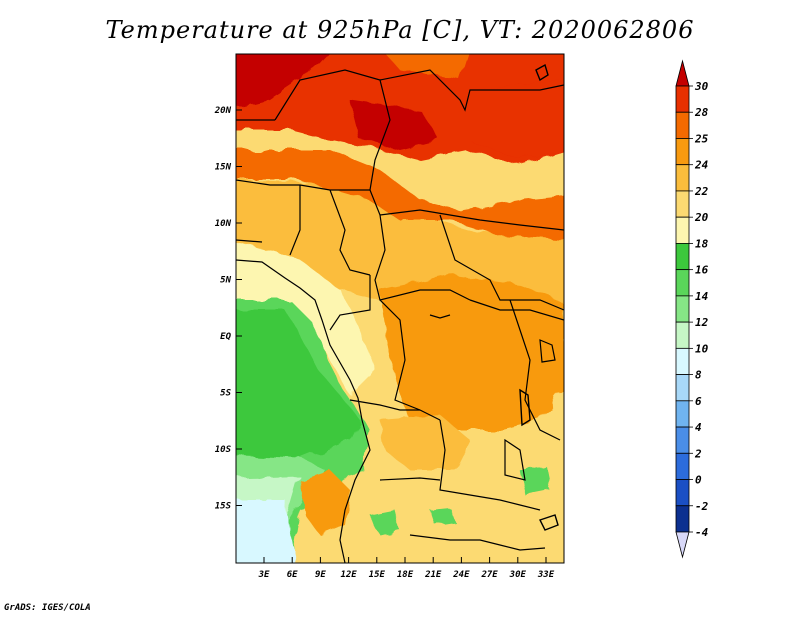 The height and width of the screenshot is (618, 800). Describe the element at coordinates (47, 608) in the screenshot. I see `credit-text: GrADS: IGES/COLA` at that location.